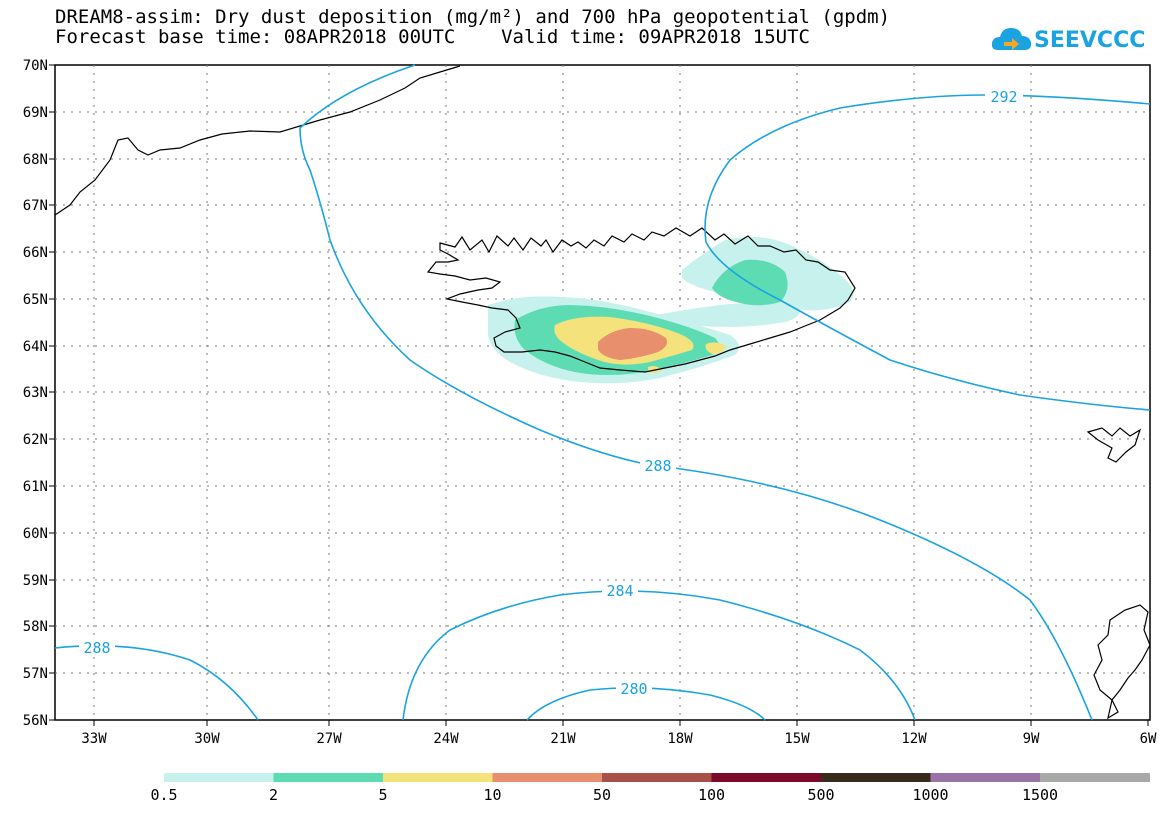 Image resolution: width=1175 pixels, height=815 pixels. I want to click on lat-label: 60N, so click(35, 534).